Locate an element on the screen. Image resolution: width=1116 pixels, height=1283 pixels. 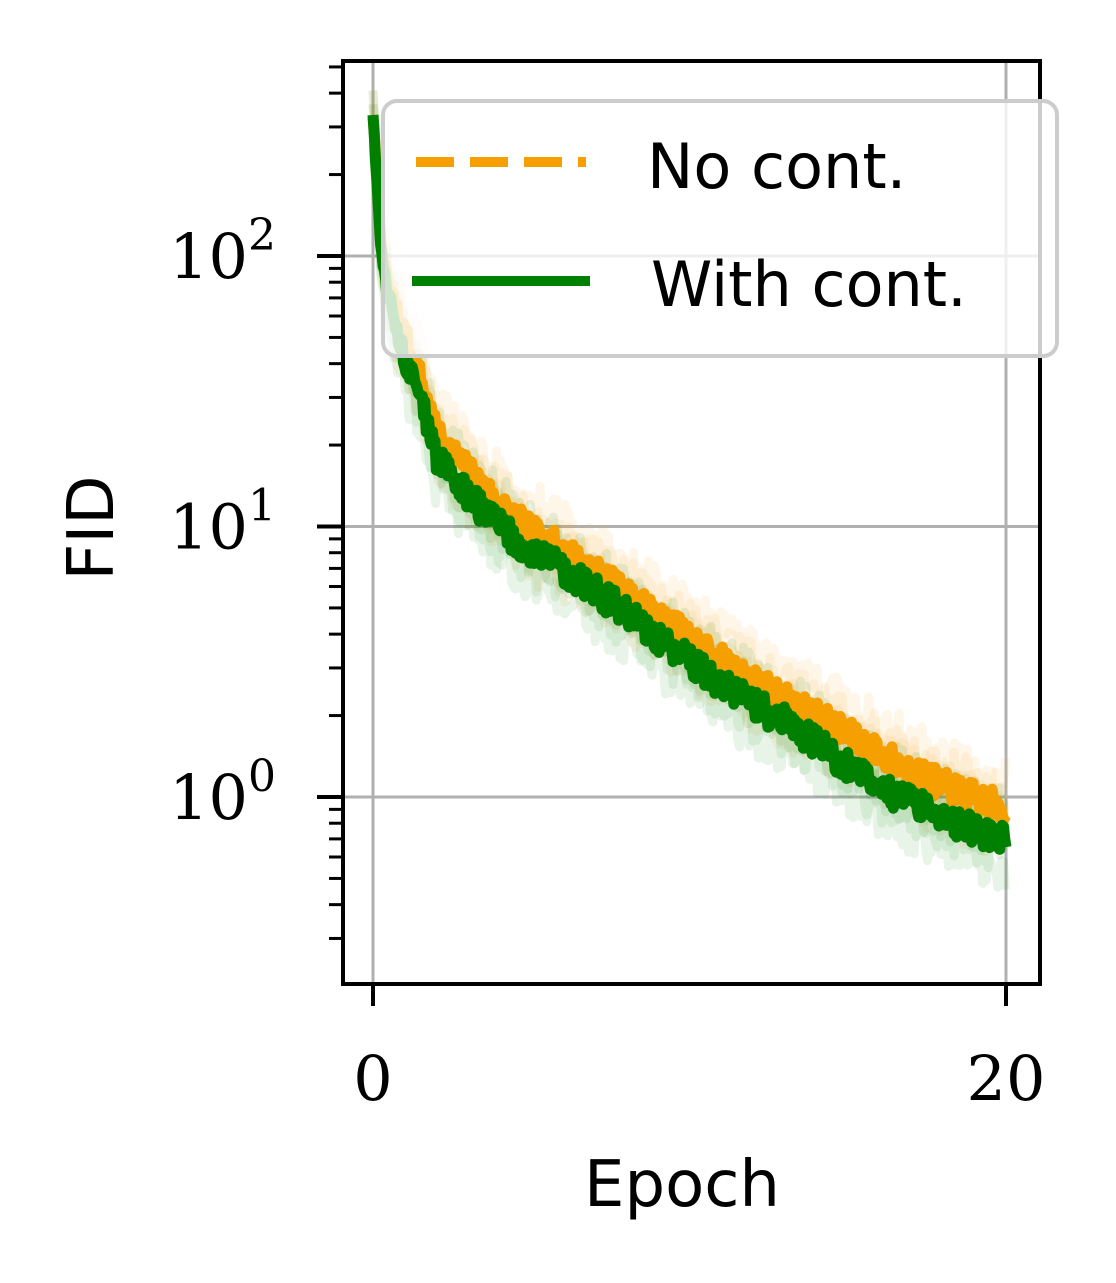
legend: No cont. With cont. is located at coordinates (720, 228).